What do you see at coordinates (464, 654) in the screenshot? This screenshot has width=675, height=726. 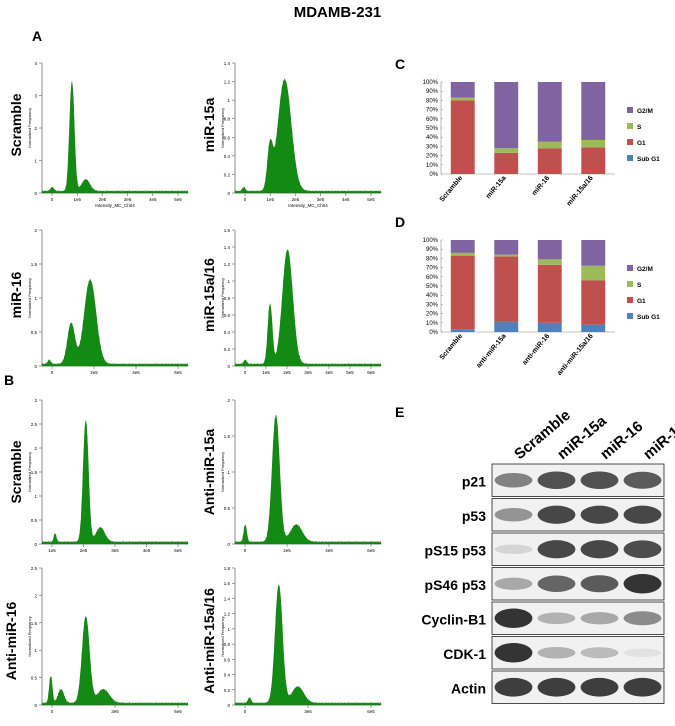 I see `blot-row-label: CDK-1` at bounding box center [464, 654].